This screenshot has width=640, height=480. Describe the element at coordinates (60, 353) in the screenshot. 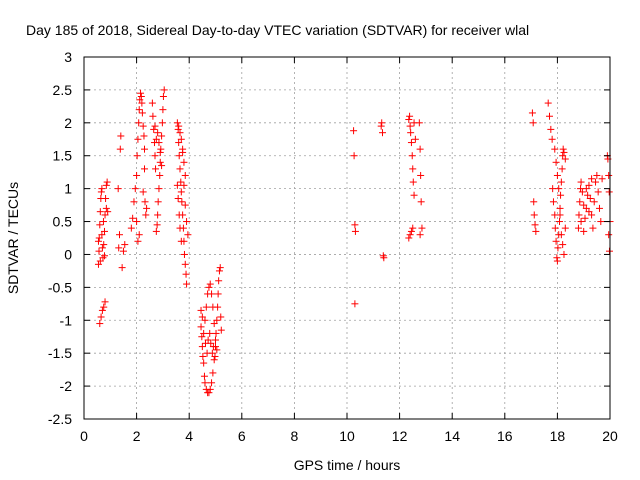

I see `y-tick-label: -1.5` at that location.